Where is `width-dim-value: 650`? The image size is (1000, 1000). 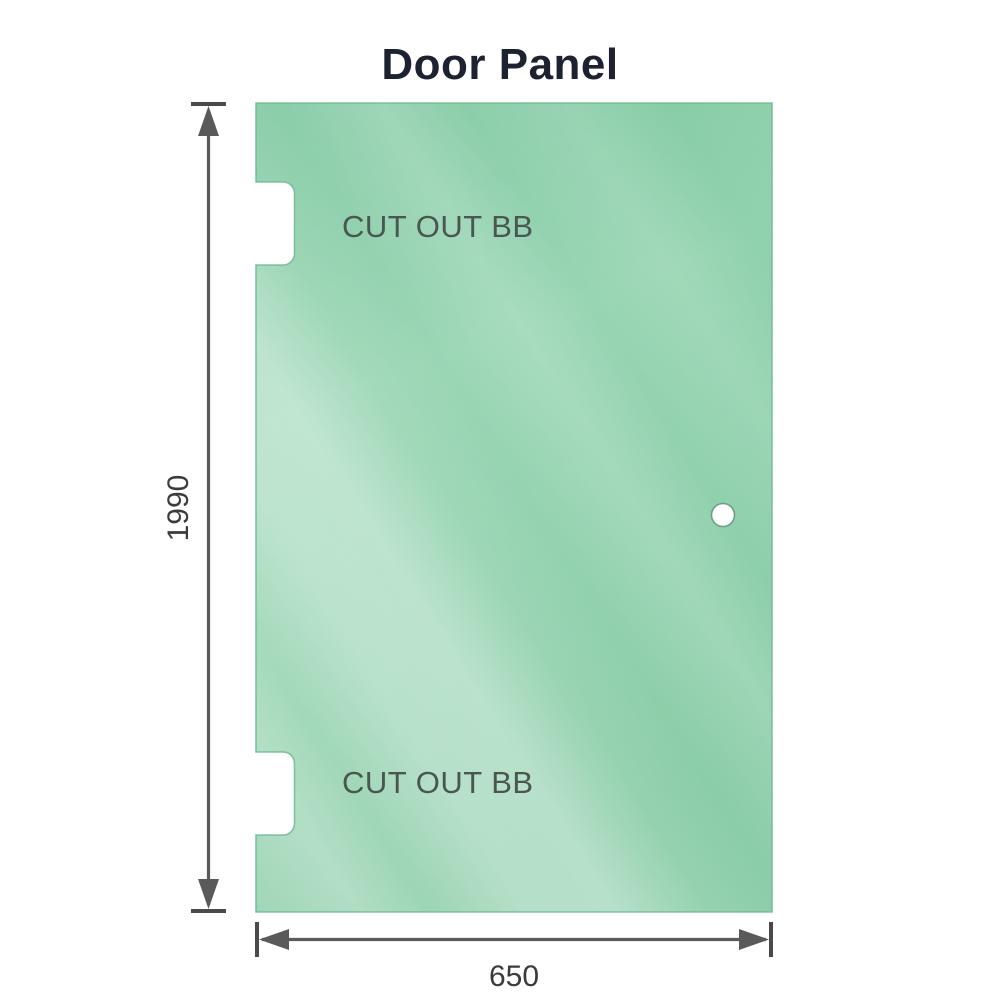 width-dim-value: 650 is located at coordinates (514, 976).